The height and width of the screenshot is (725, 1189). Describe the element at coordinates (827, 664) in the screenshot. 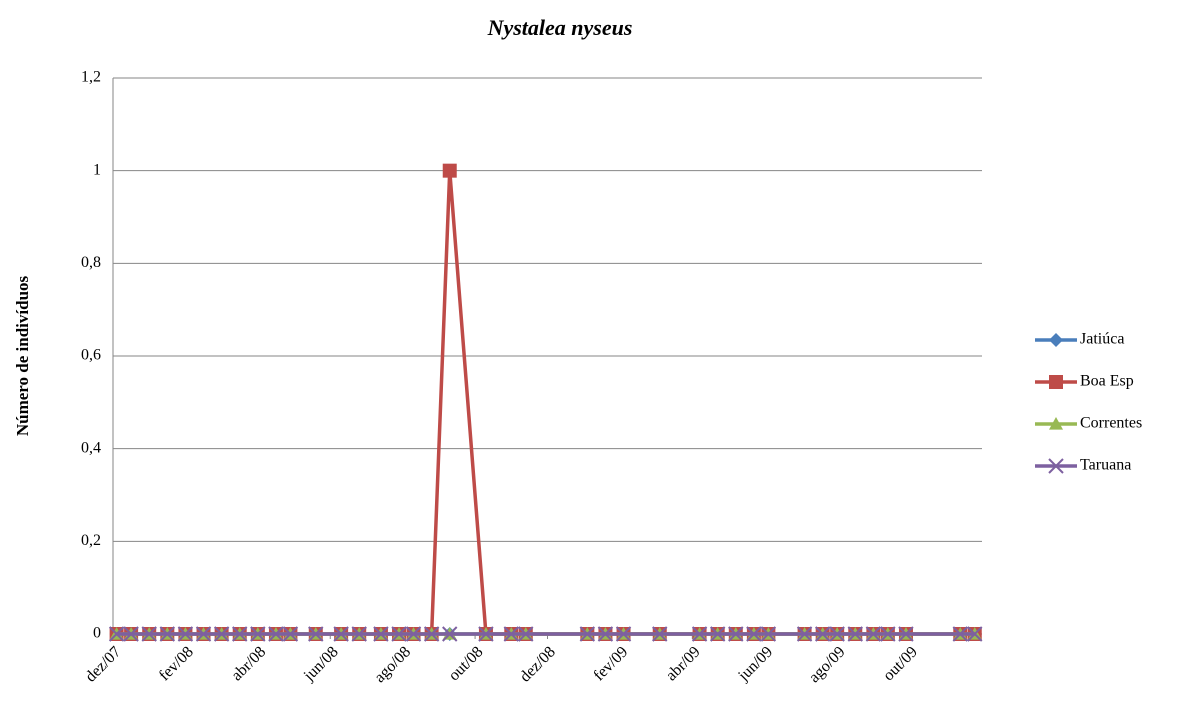

I see `x-tick-label: ago/09` at that location.